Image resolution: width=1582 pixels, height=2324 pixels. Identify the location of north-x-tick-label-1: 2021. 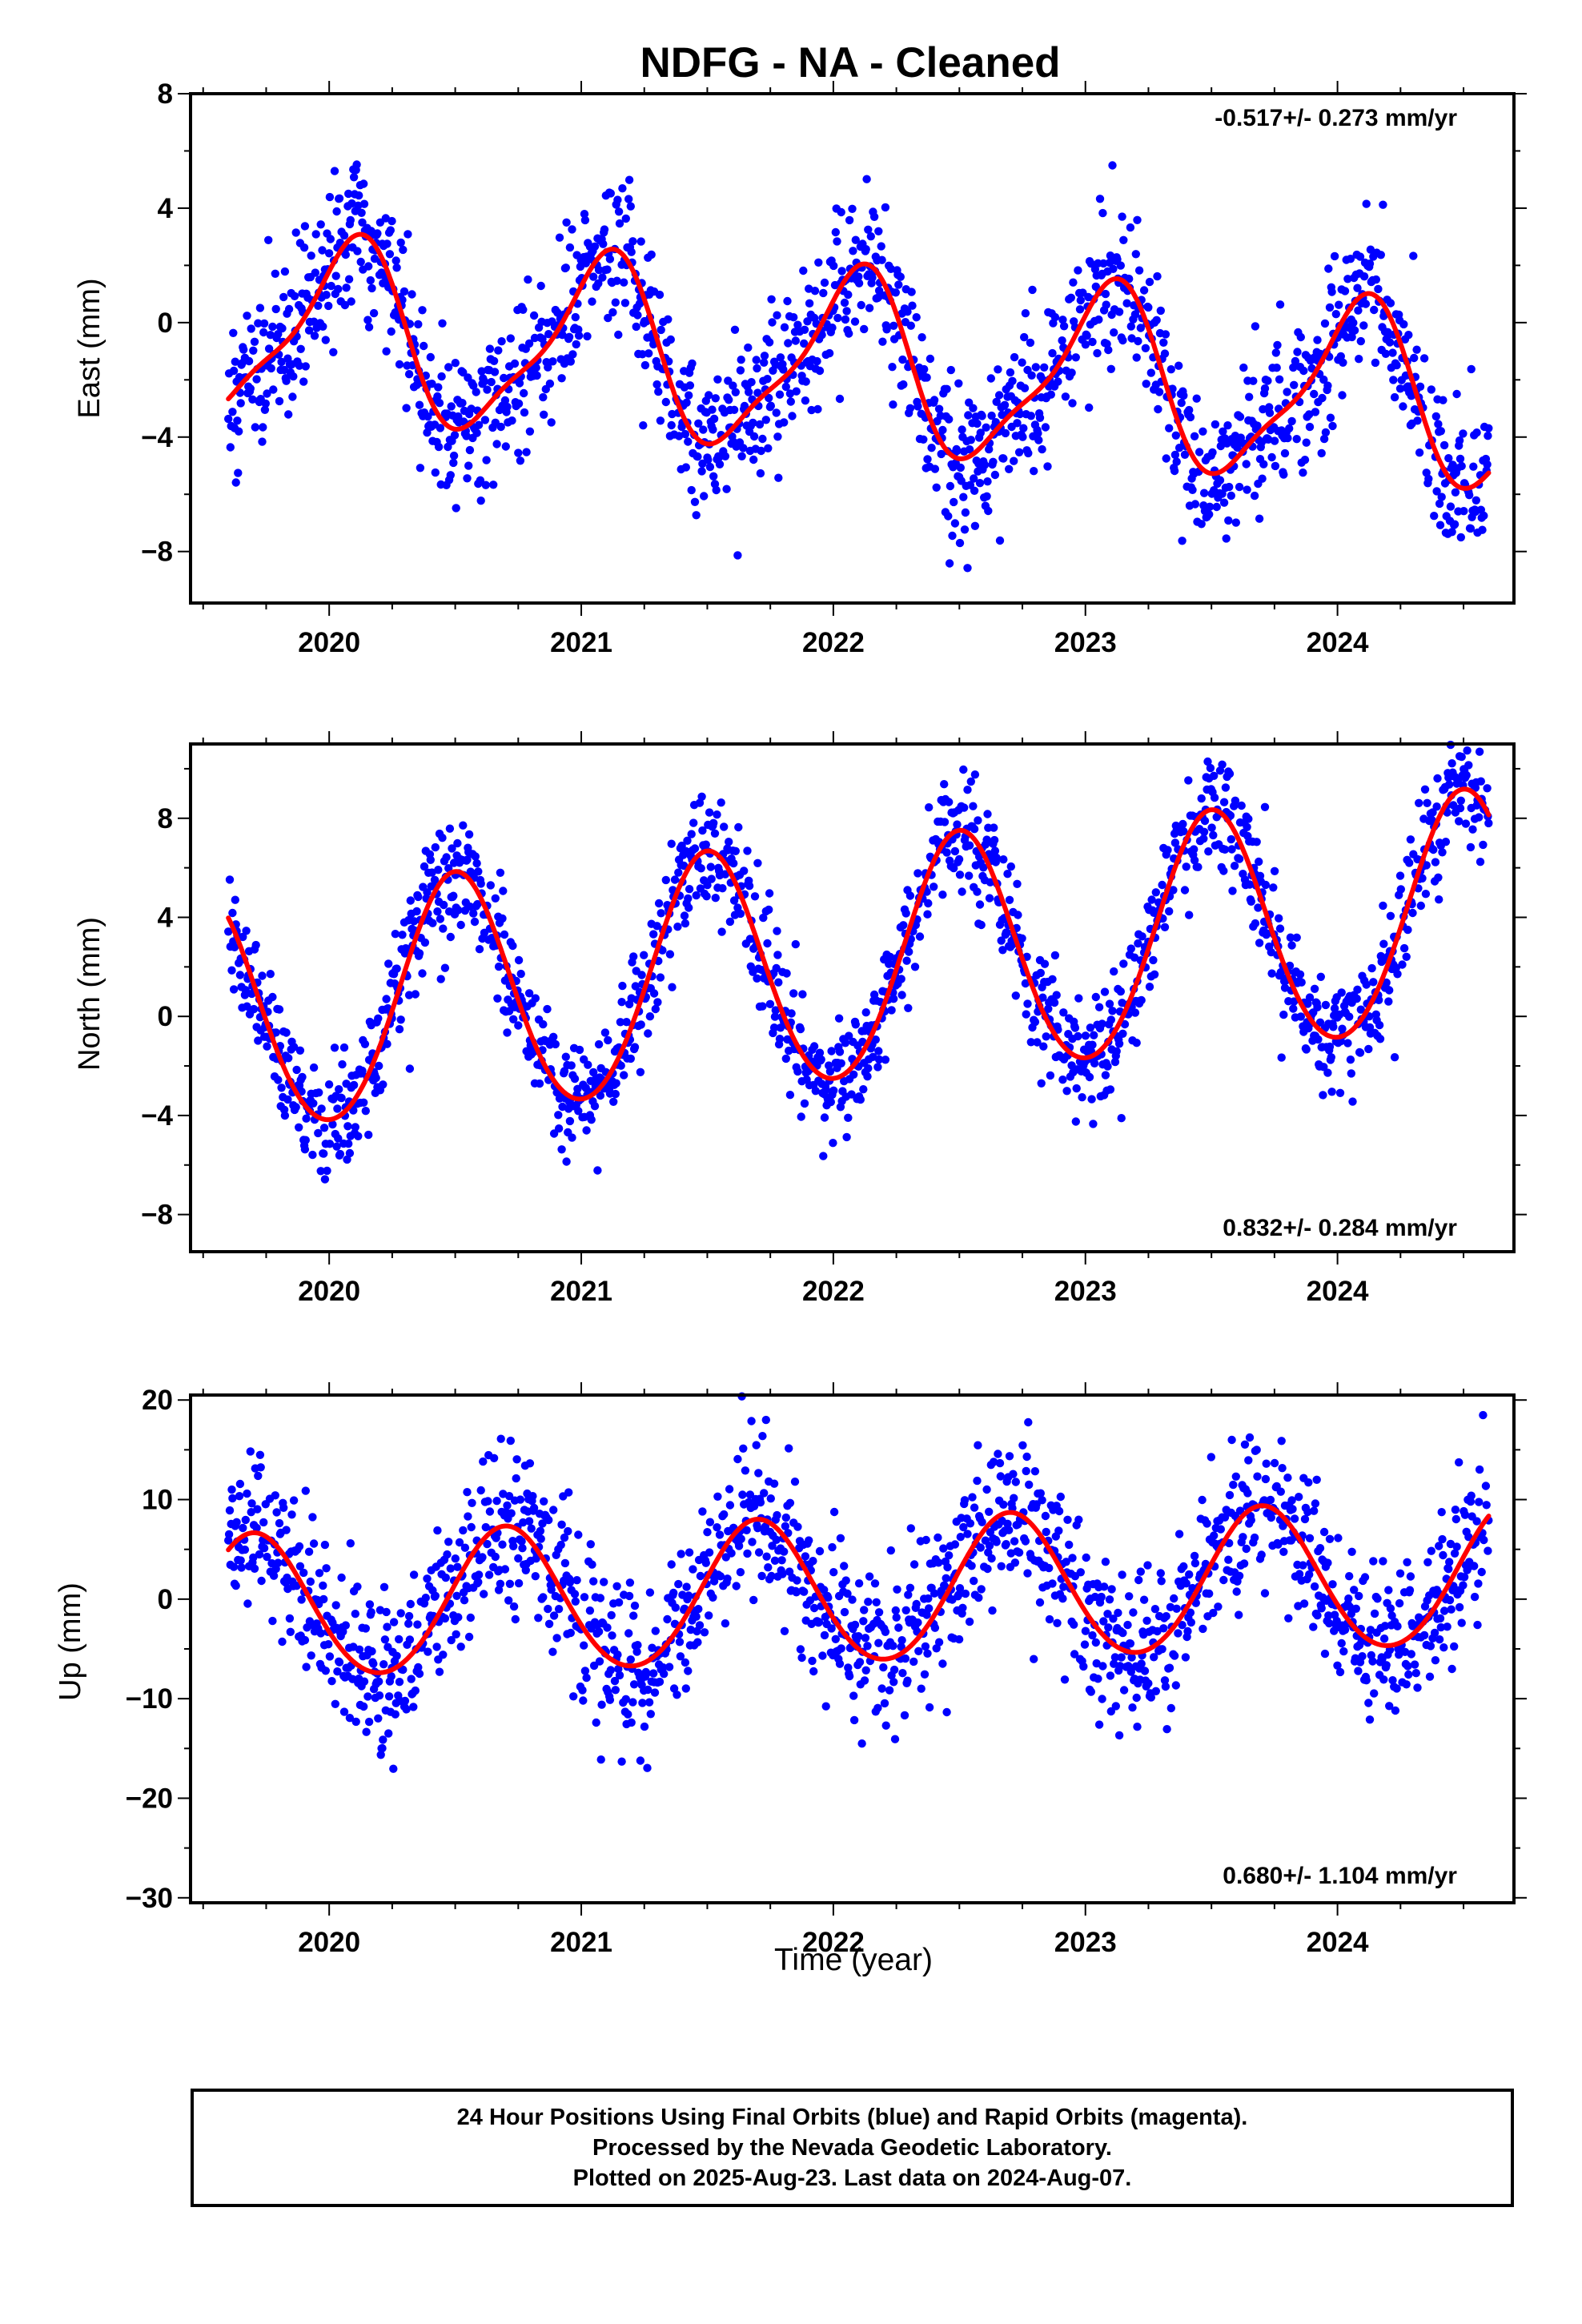
(581, 1291).